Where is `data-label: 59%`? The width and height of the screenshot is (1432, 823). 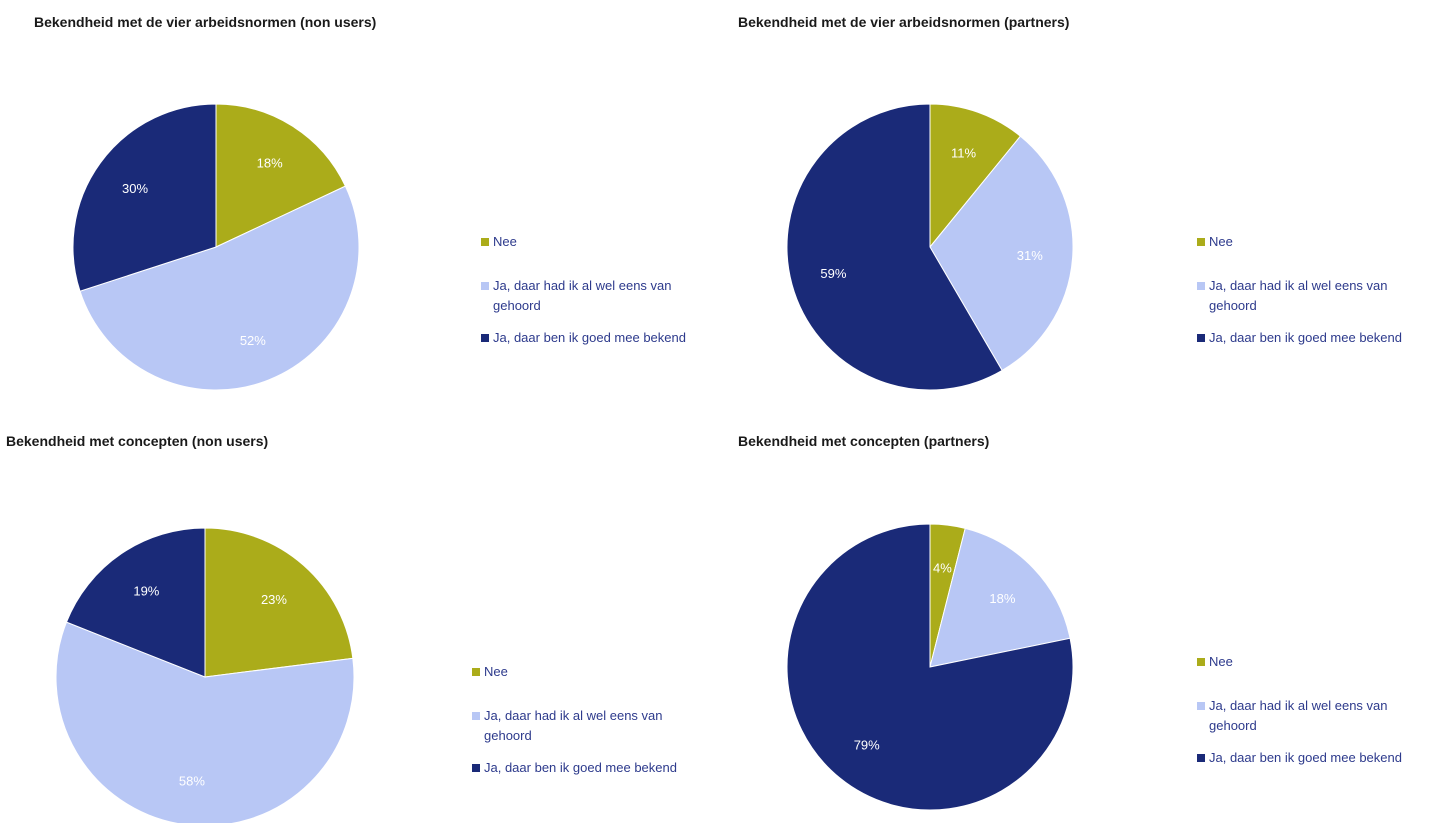 data-label: 59% is located at coordinates (833, 273).